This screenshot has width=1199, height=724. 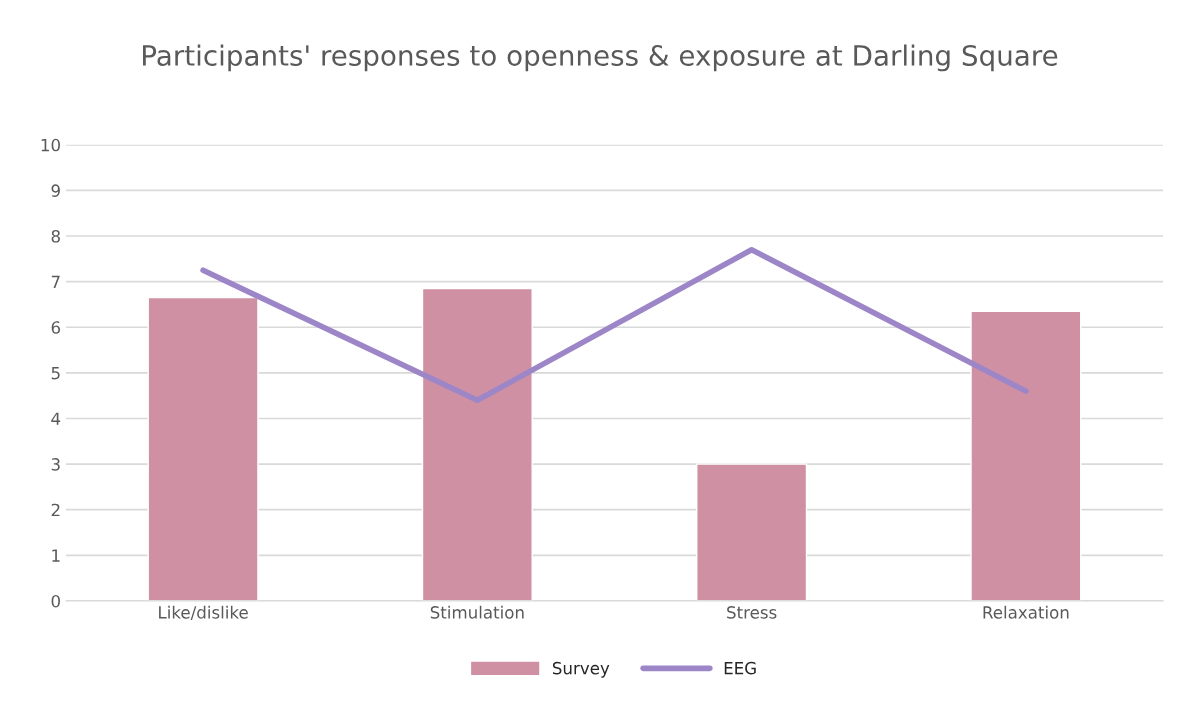 I want to click on y-tick-label: 1, so click(x=56, y=555).